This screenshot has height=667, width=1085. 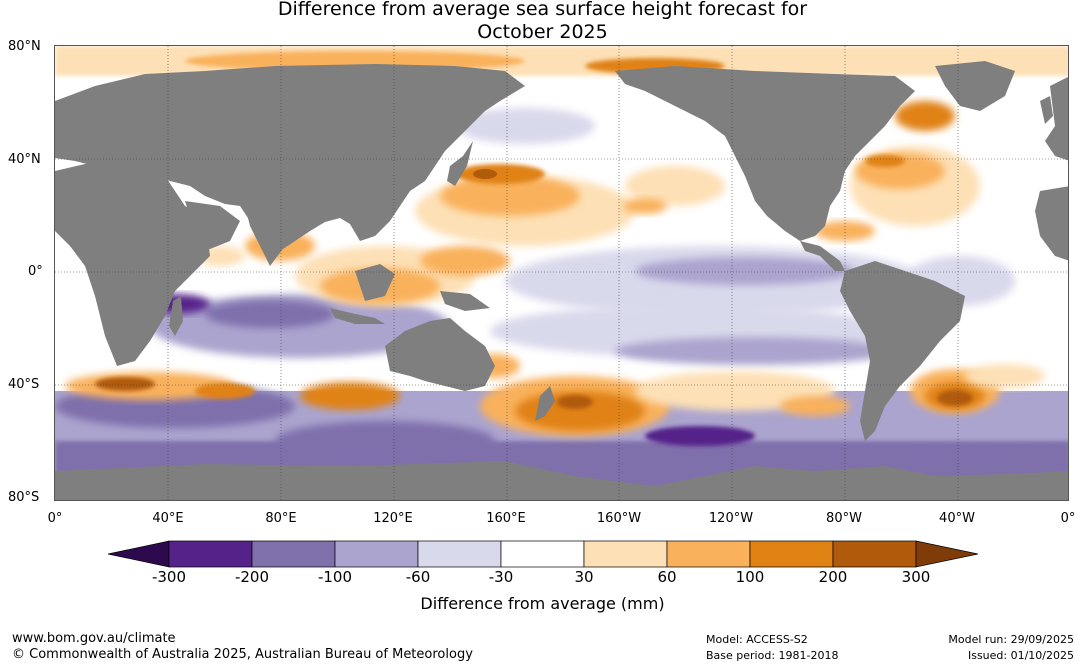 I want to click on colorbar, so click(x=543, y=554).